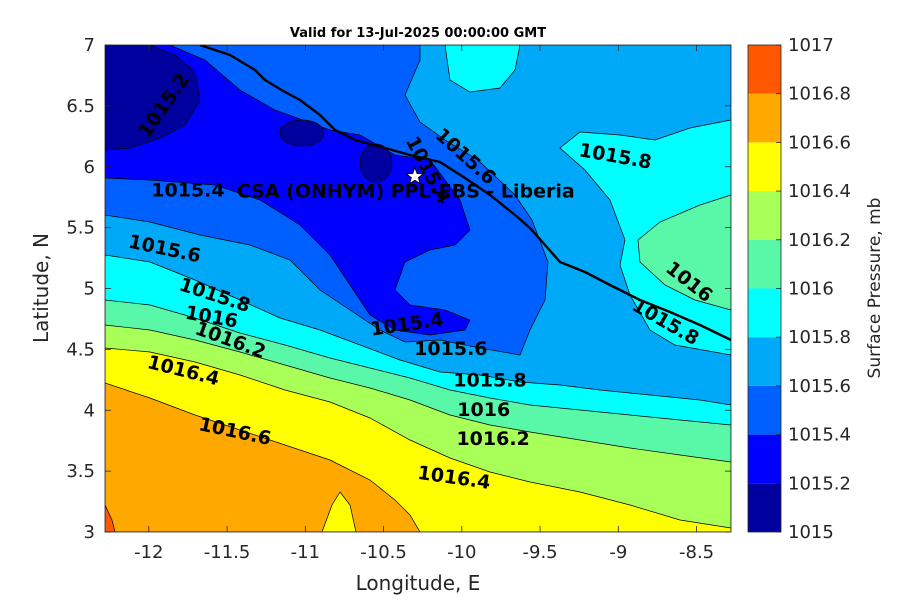  I want to click on y-tick-label: 3.5, so click(80, 471).